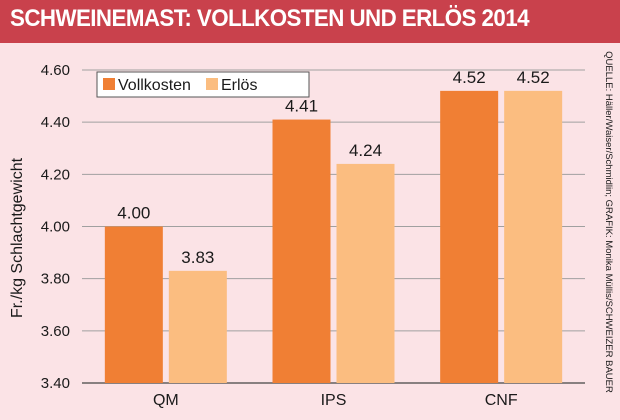  I want to click on x-category-label: IPS, so click(334, 400).